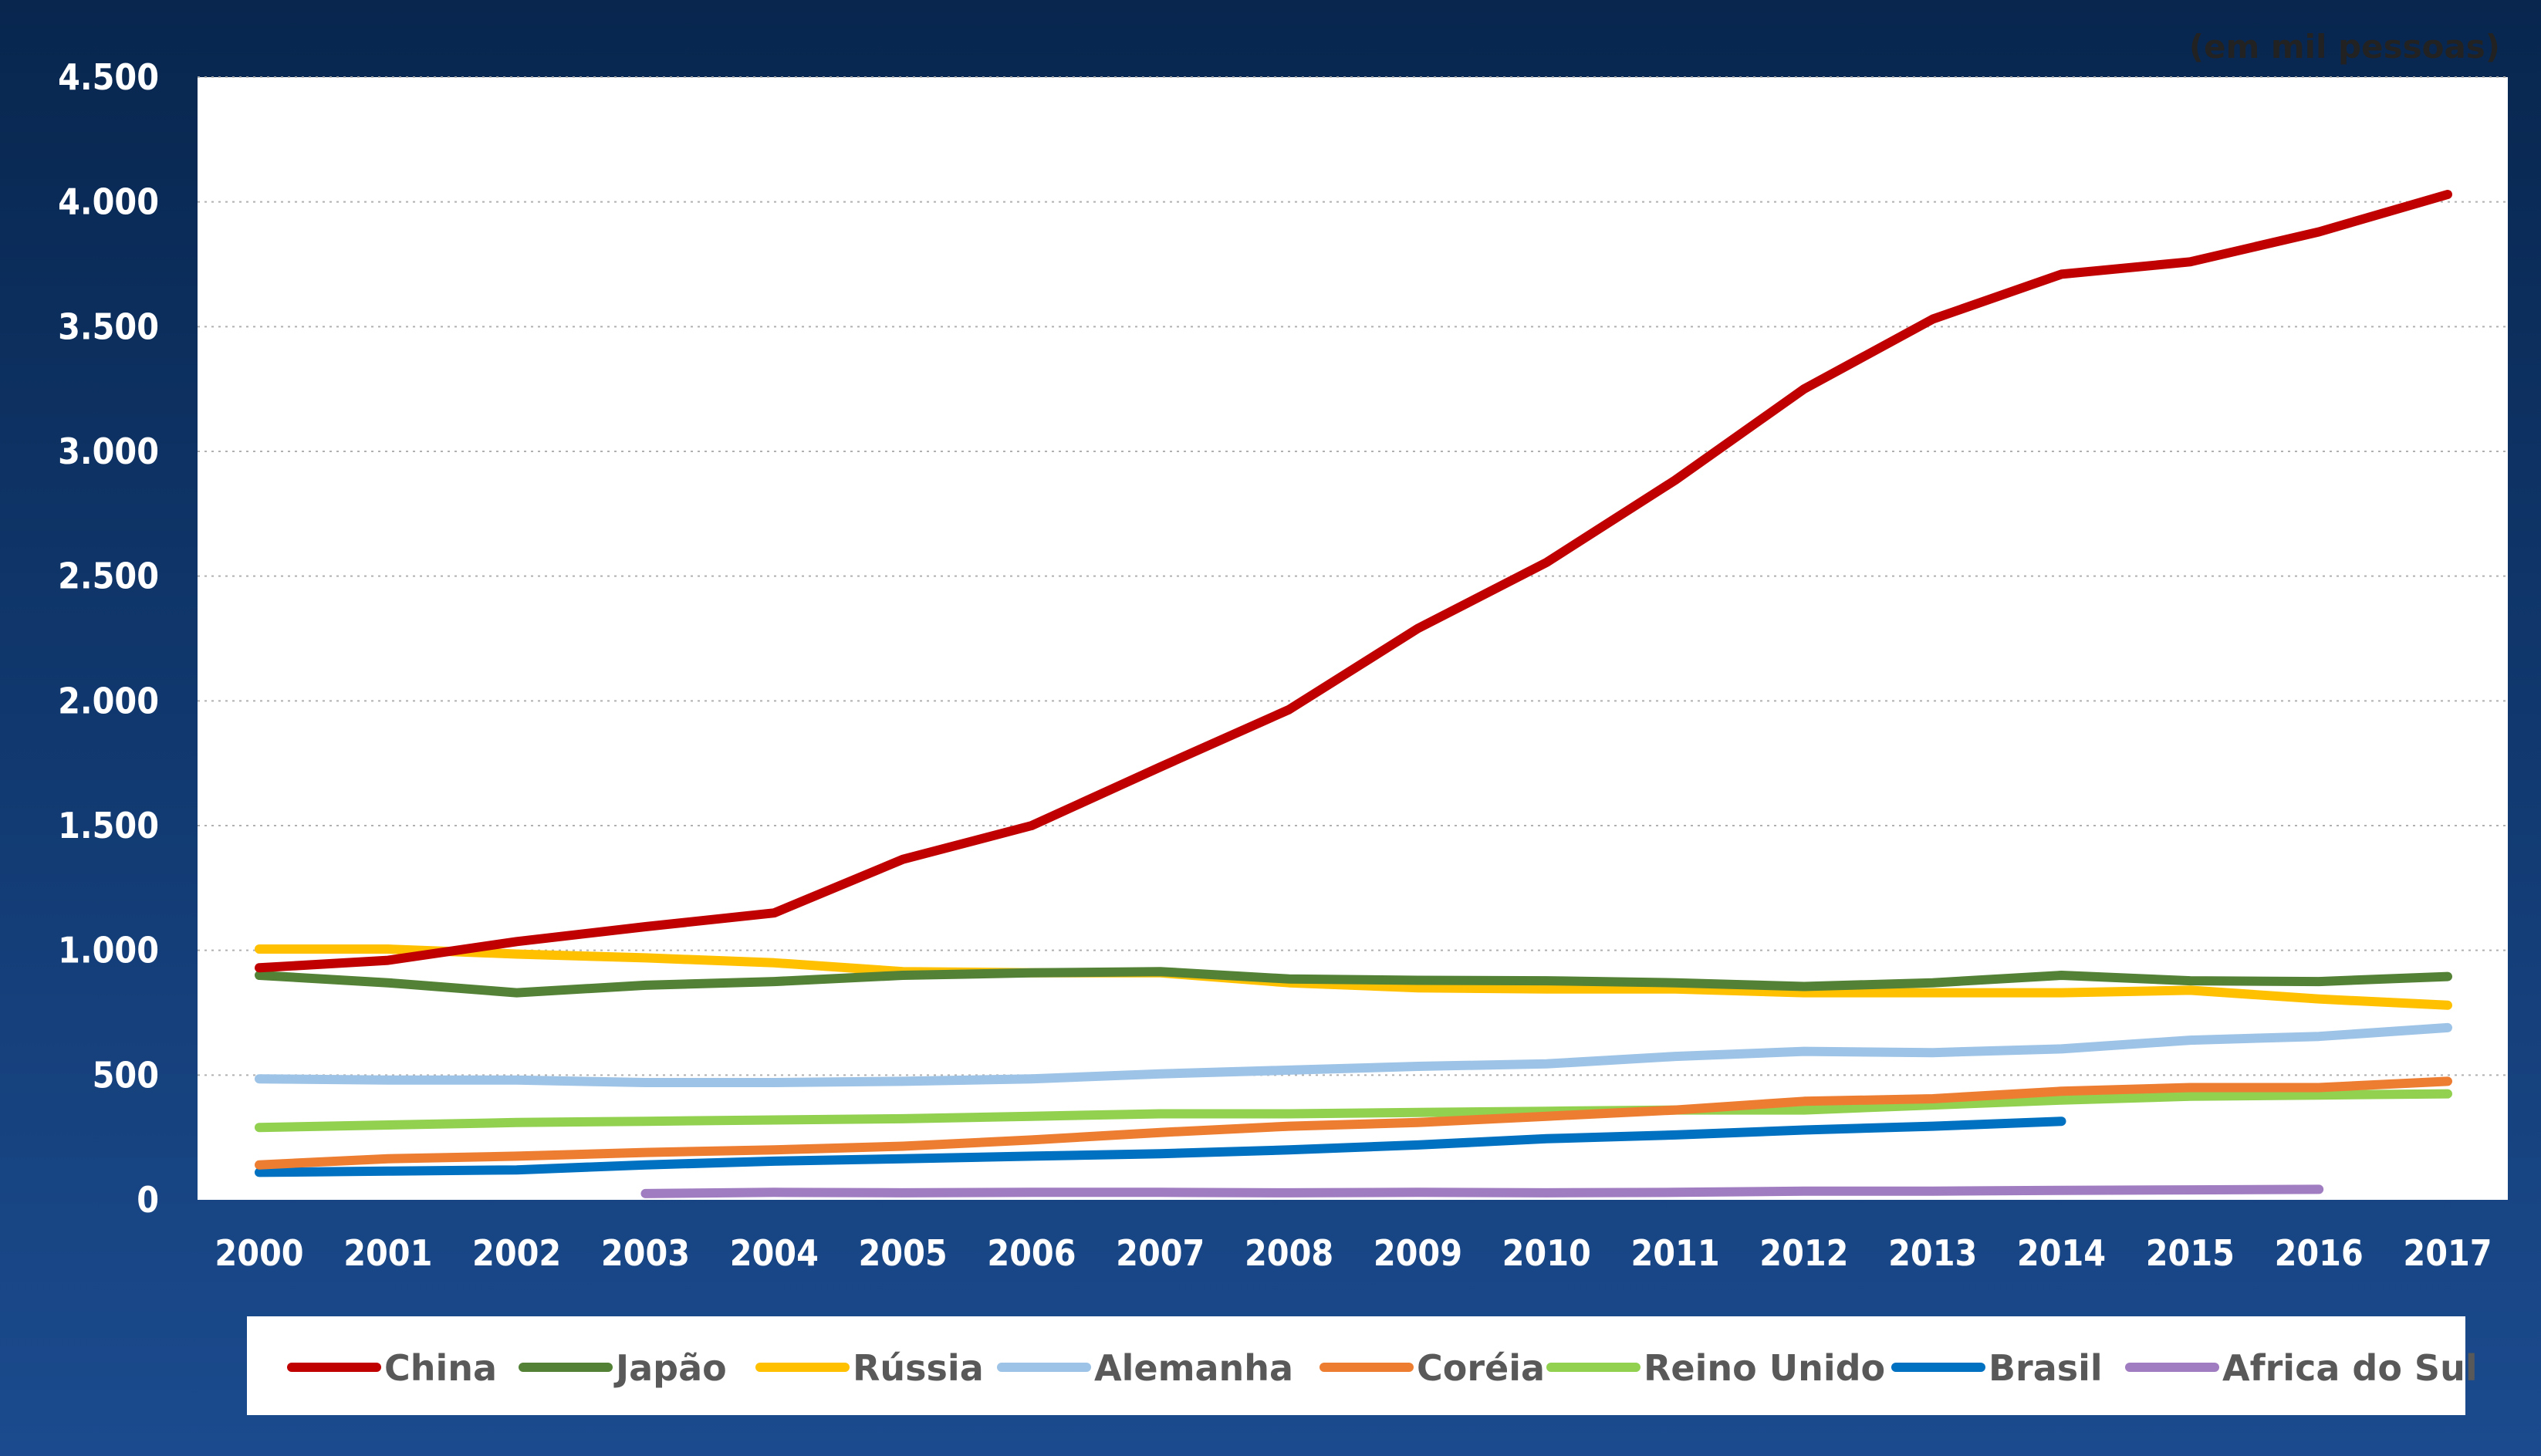 This screenshot has width=2541, height=1456. I want to click on y-tick-label: 3.000, so click(108, 452).